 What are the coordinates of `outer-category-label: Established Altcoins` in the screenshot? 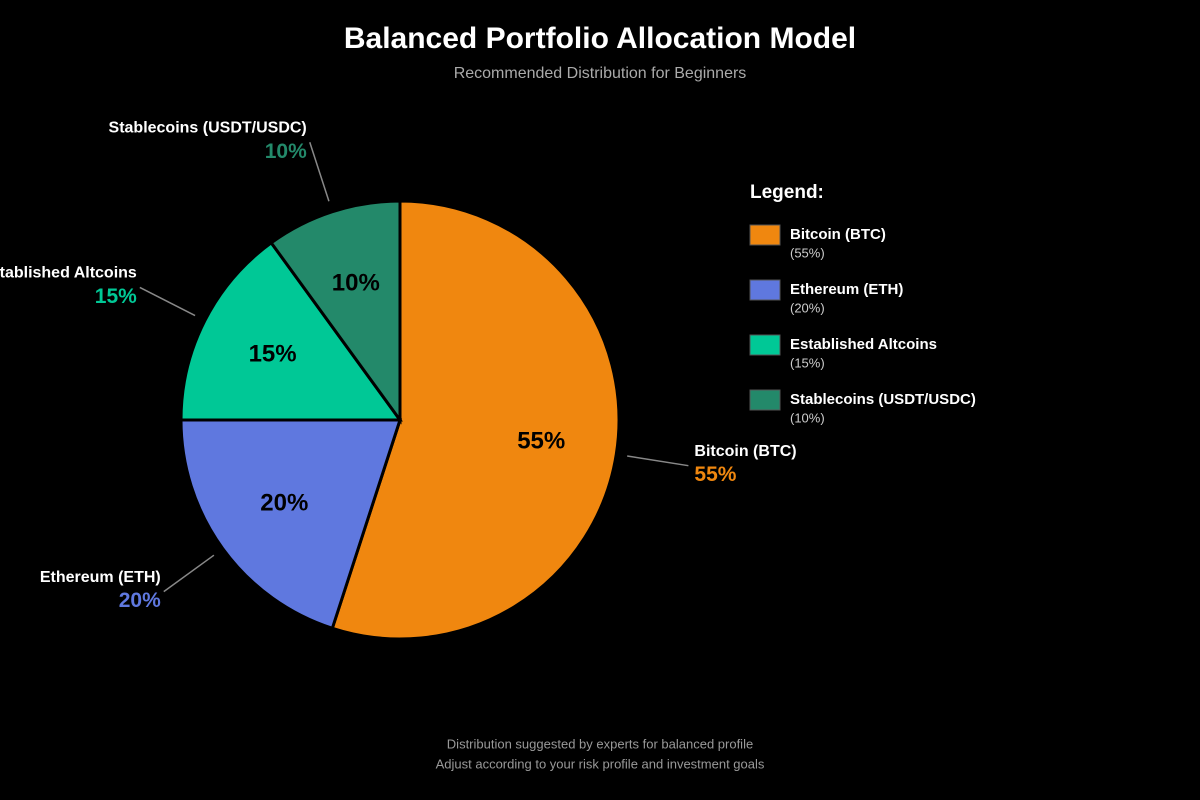 It's located at (68, 273).